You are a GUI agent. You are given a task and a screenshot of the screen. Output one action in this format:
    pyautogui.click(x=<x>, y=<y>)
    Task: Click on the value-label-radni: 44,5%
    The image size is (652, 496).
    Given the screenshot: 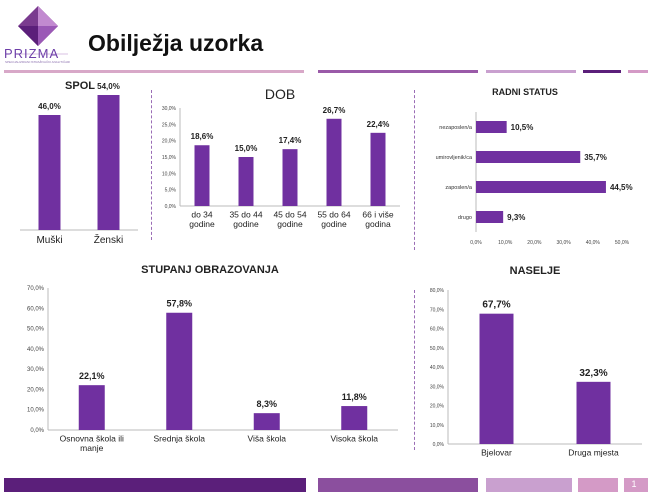 What is the action you would take?
    pyautogui.click(x=621, y=187)
    